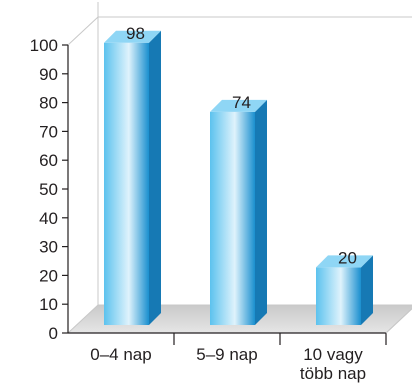  I want to click on bar-group: 74, so click(238, 209).